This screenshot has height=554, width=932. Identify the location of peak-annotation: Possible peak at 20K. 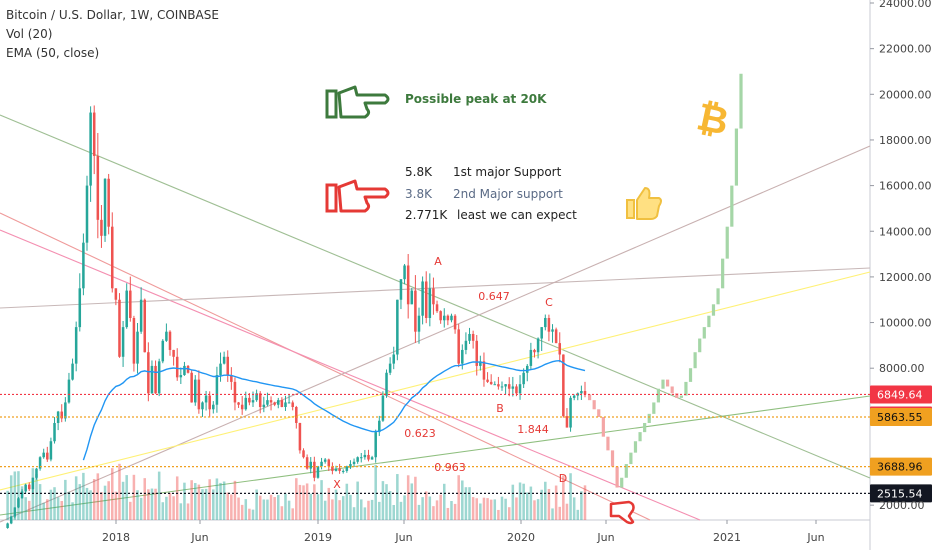
(476, 99).